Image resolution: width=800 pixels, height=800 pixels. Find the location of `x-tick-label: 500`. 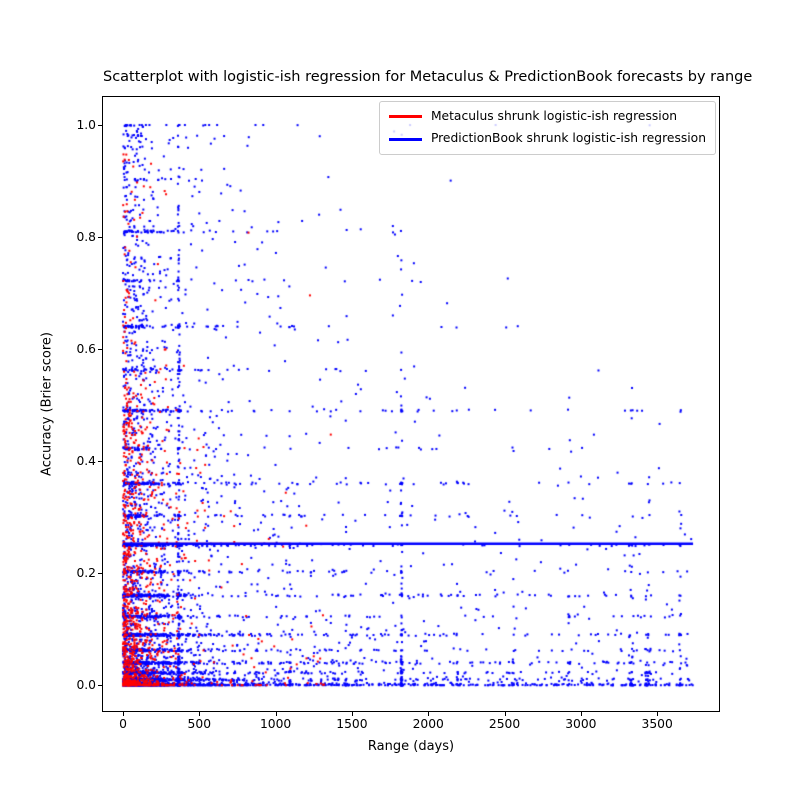

x-tick-label: 500 is located at coordinates (199, 724).